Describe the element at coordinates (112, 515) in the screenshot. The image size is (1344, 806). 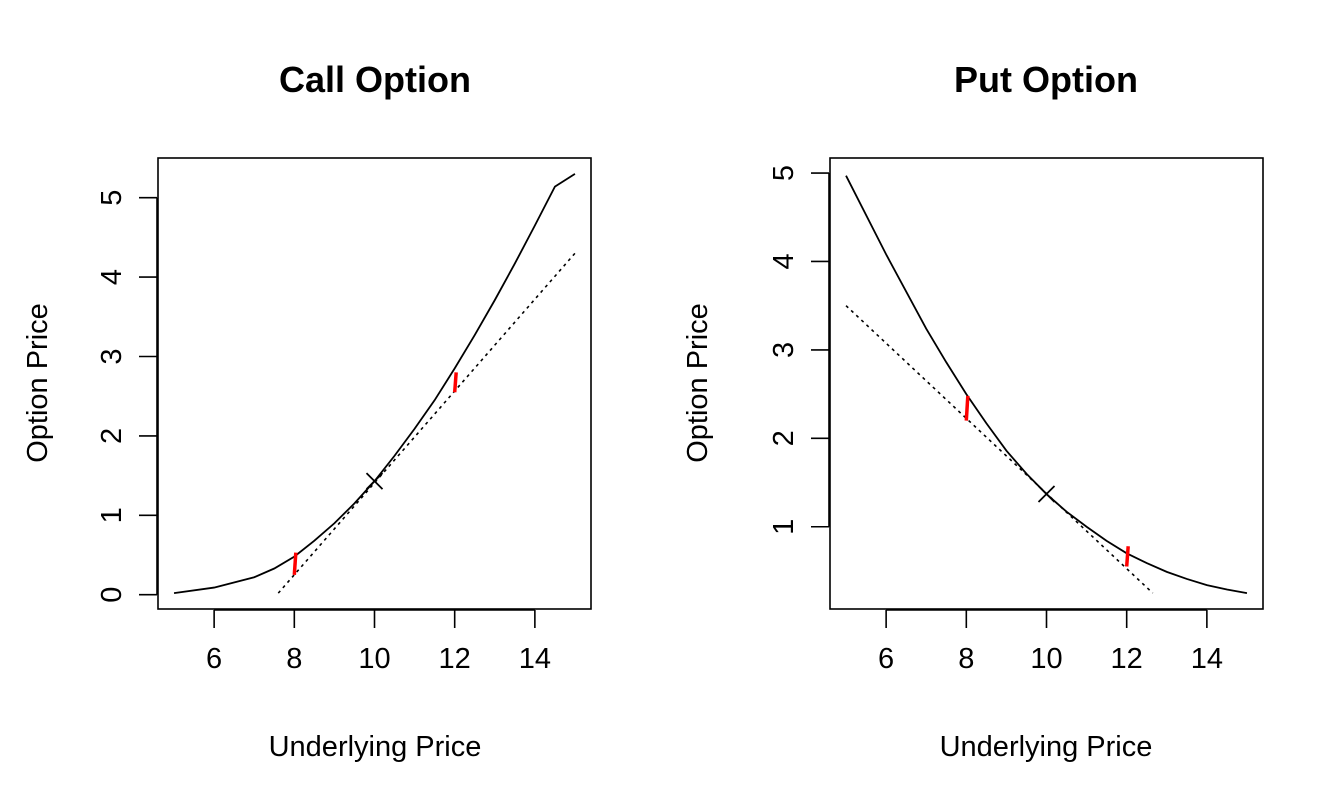
I see `call-option-y-tick-label: 1` at that location.